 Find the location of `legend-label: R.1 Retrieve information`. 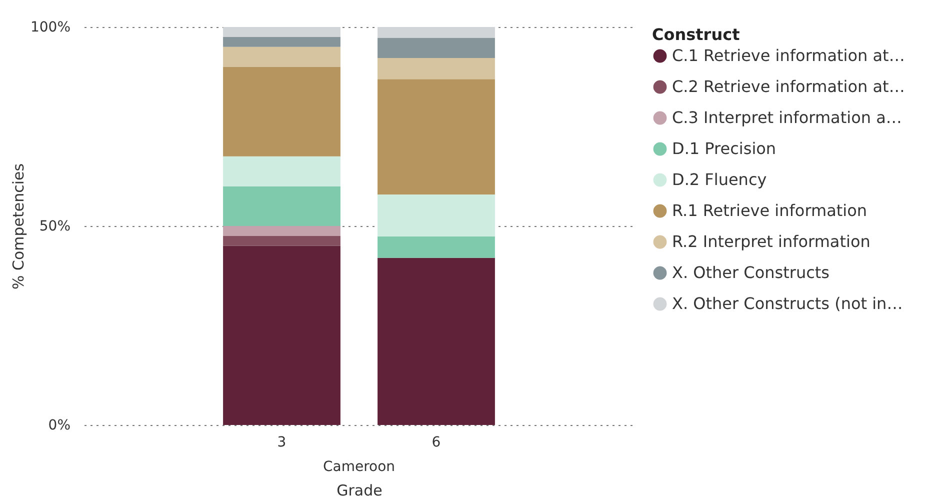

legend-label: R.1 Retrieve information is located at coordinates (770, 210).